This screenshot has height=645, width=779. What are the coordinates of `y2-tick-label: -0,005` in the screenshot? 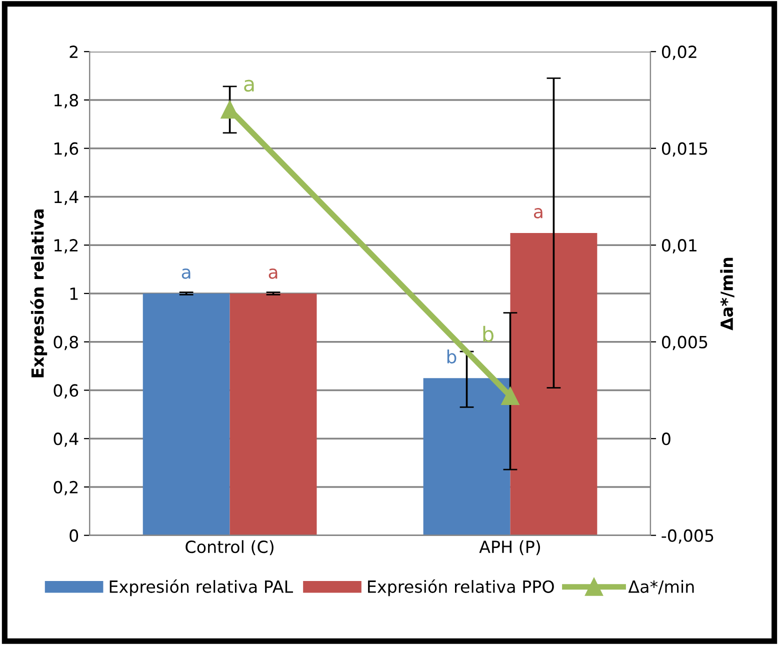 It's located at (688, 536).